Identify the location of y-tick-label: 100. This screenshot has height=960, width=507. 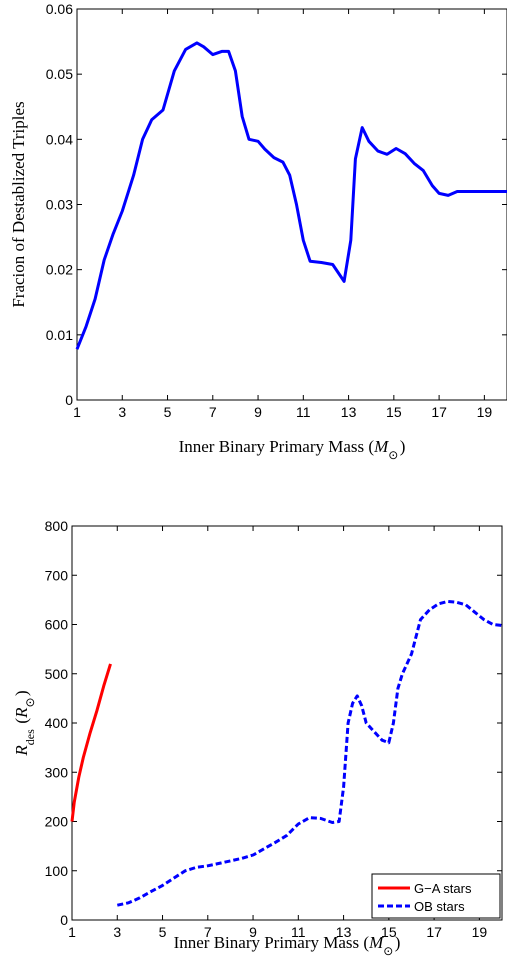
(57, 871).